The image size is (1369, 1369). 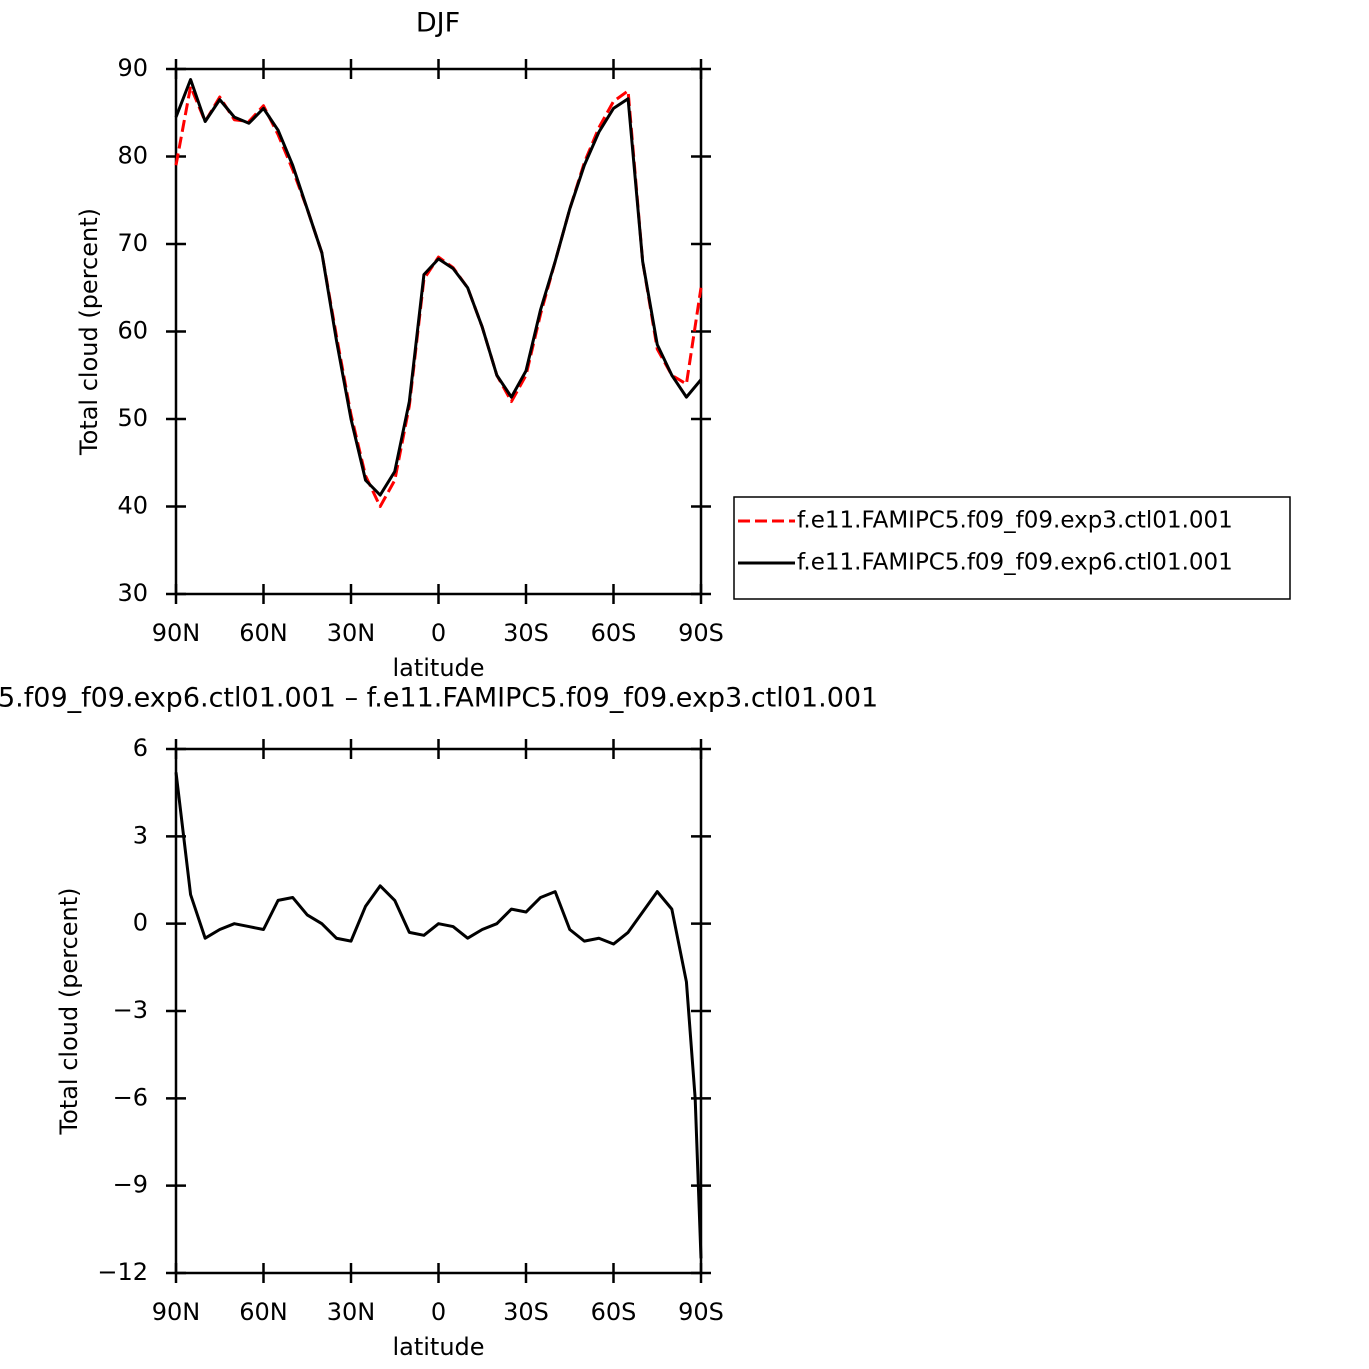 What do you see at coordinates (140, 923) in the screenshot?
I see `y-tick-label: 0` at bounding box center [140, 923].